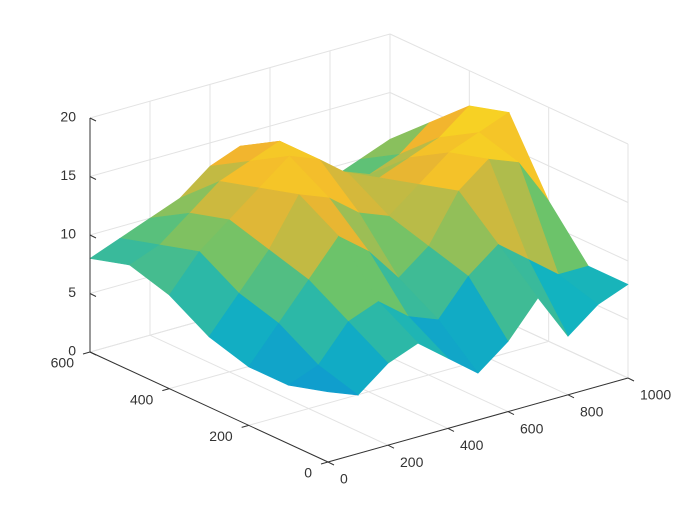  What do you see at coordinates (68, 175) in the screenshot?
I see `z-tick-label: 15` at bounding box center [68, 175].